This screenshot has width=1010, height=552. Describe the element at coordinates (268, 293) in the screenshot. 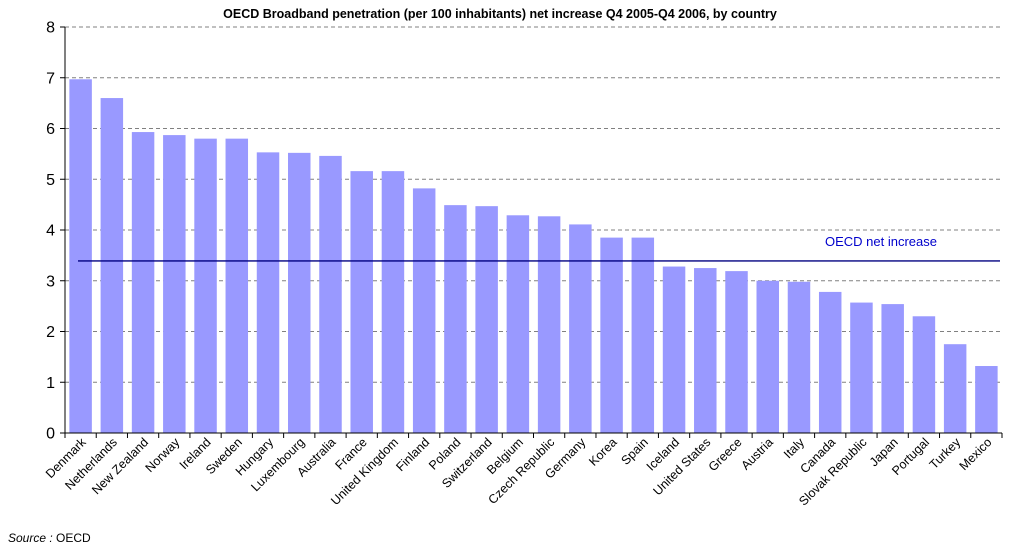

I see `bar-hungary` at that location.